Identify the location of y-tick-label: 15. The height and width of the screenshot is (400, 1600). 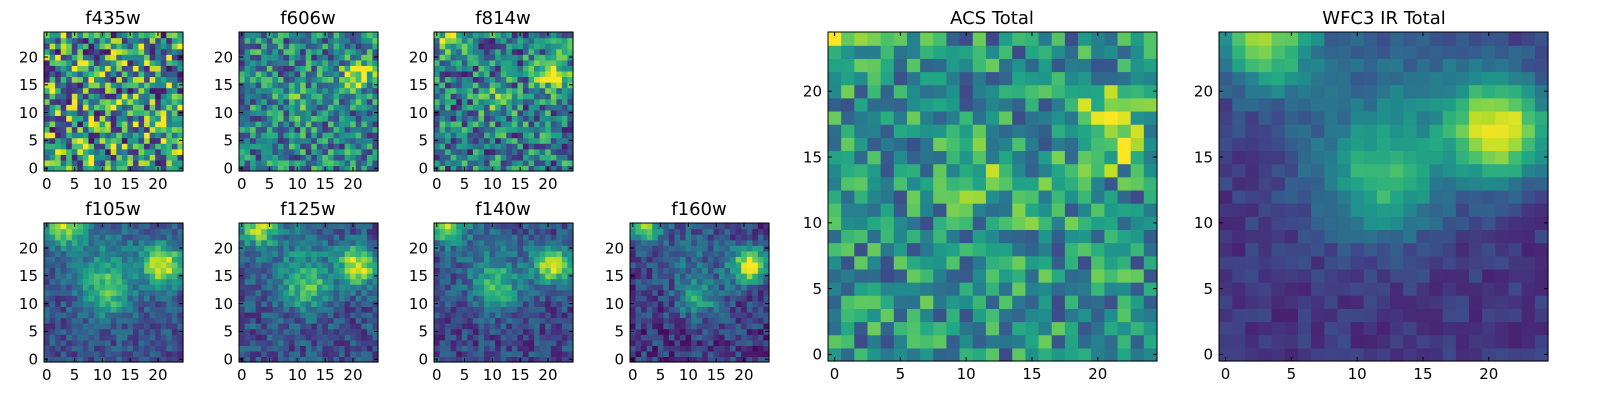
(28, 85).